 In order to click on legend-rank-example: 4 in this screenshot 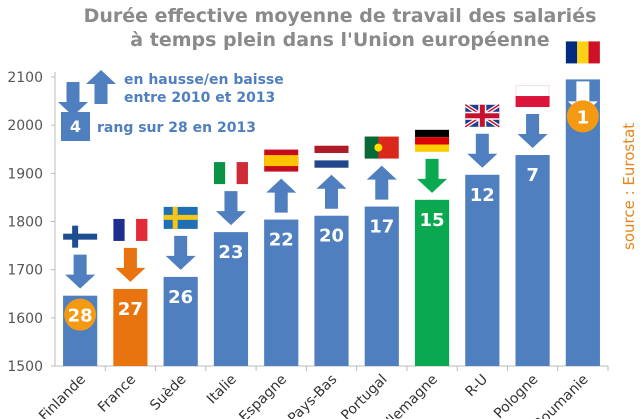, I will do `click(75, 126)`.